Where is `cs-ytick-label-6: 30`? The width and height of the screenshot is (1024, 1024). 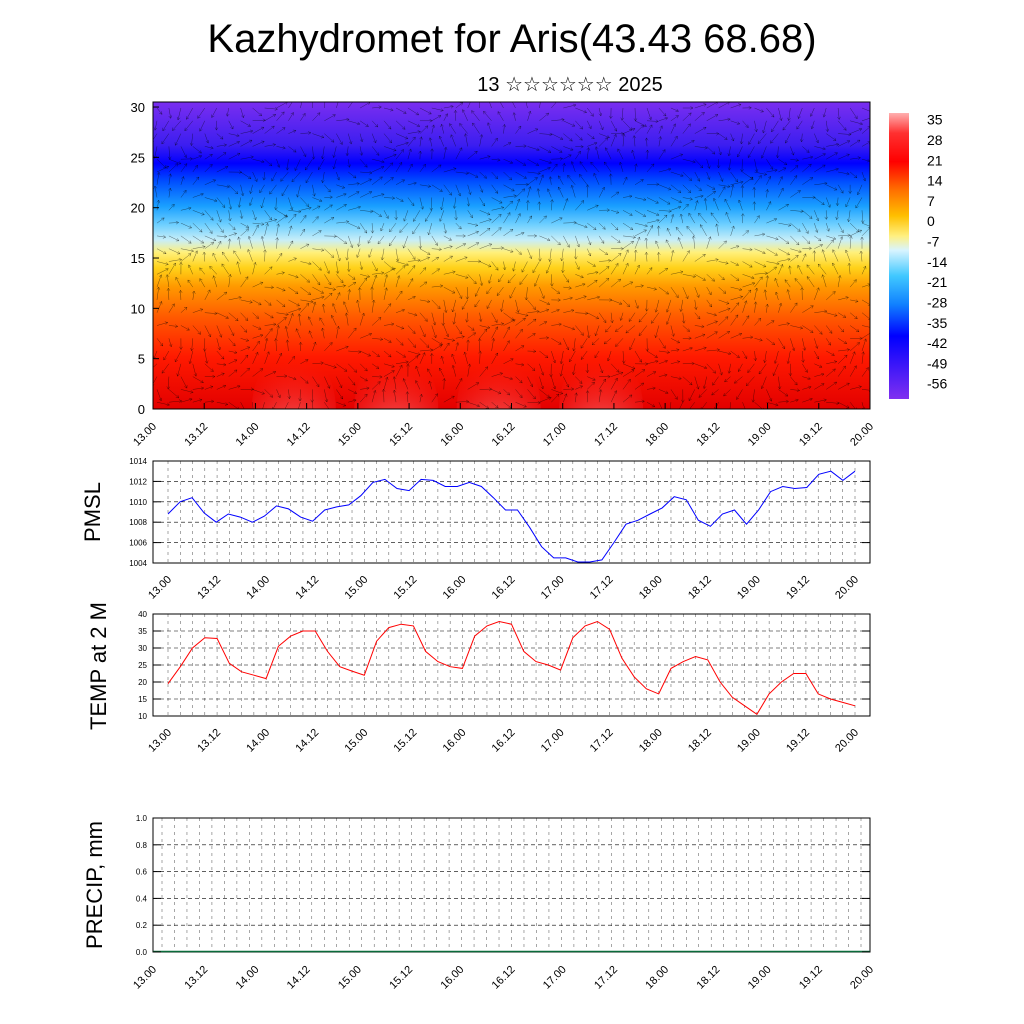
cs-ytick-label-6: 30 is located at coordinates (138, 107).